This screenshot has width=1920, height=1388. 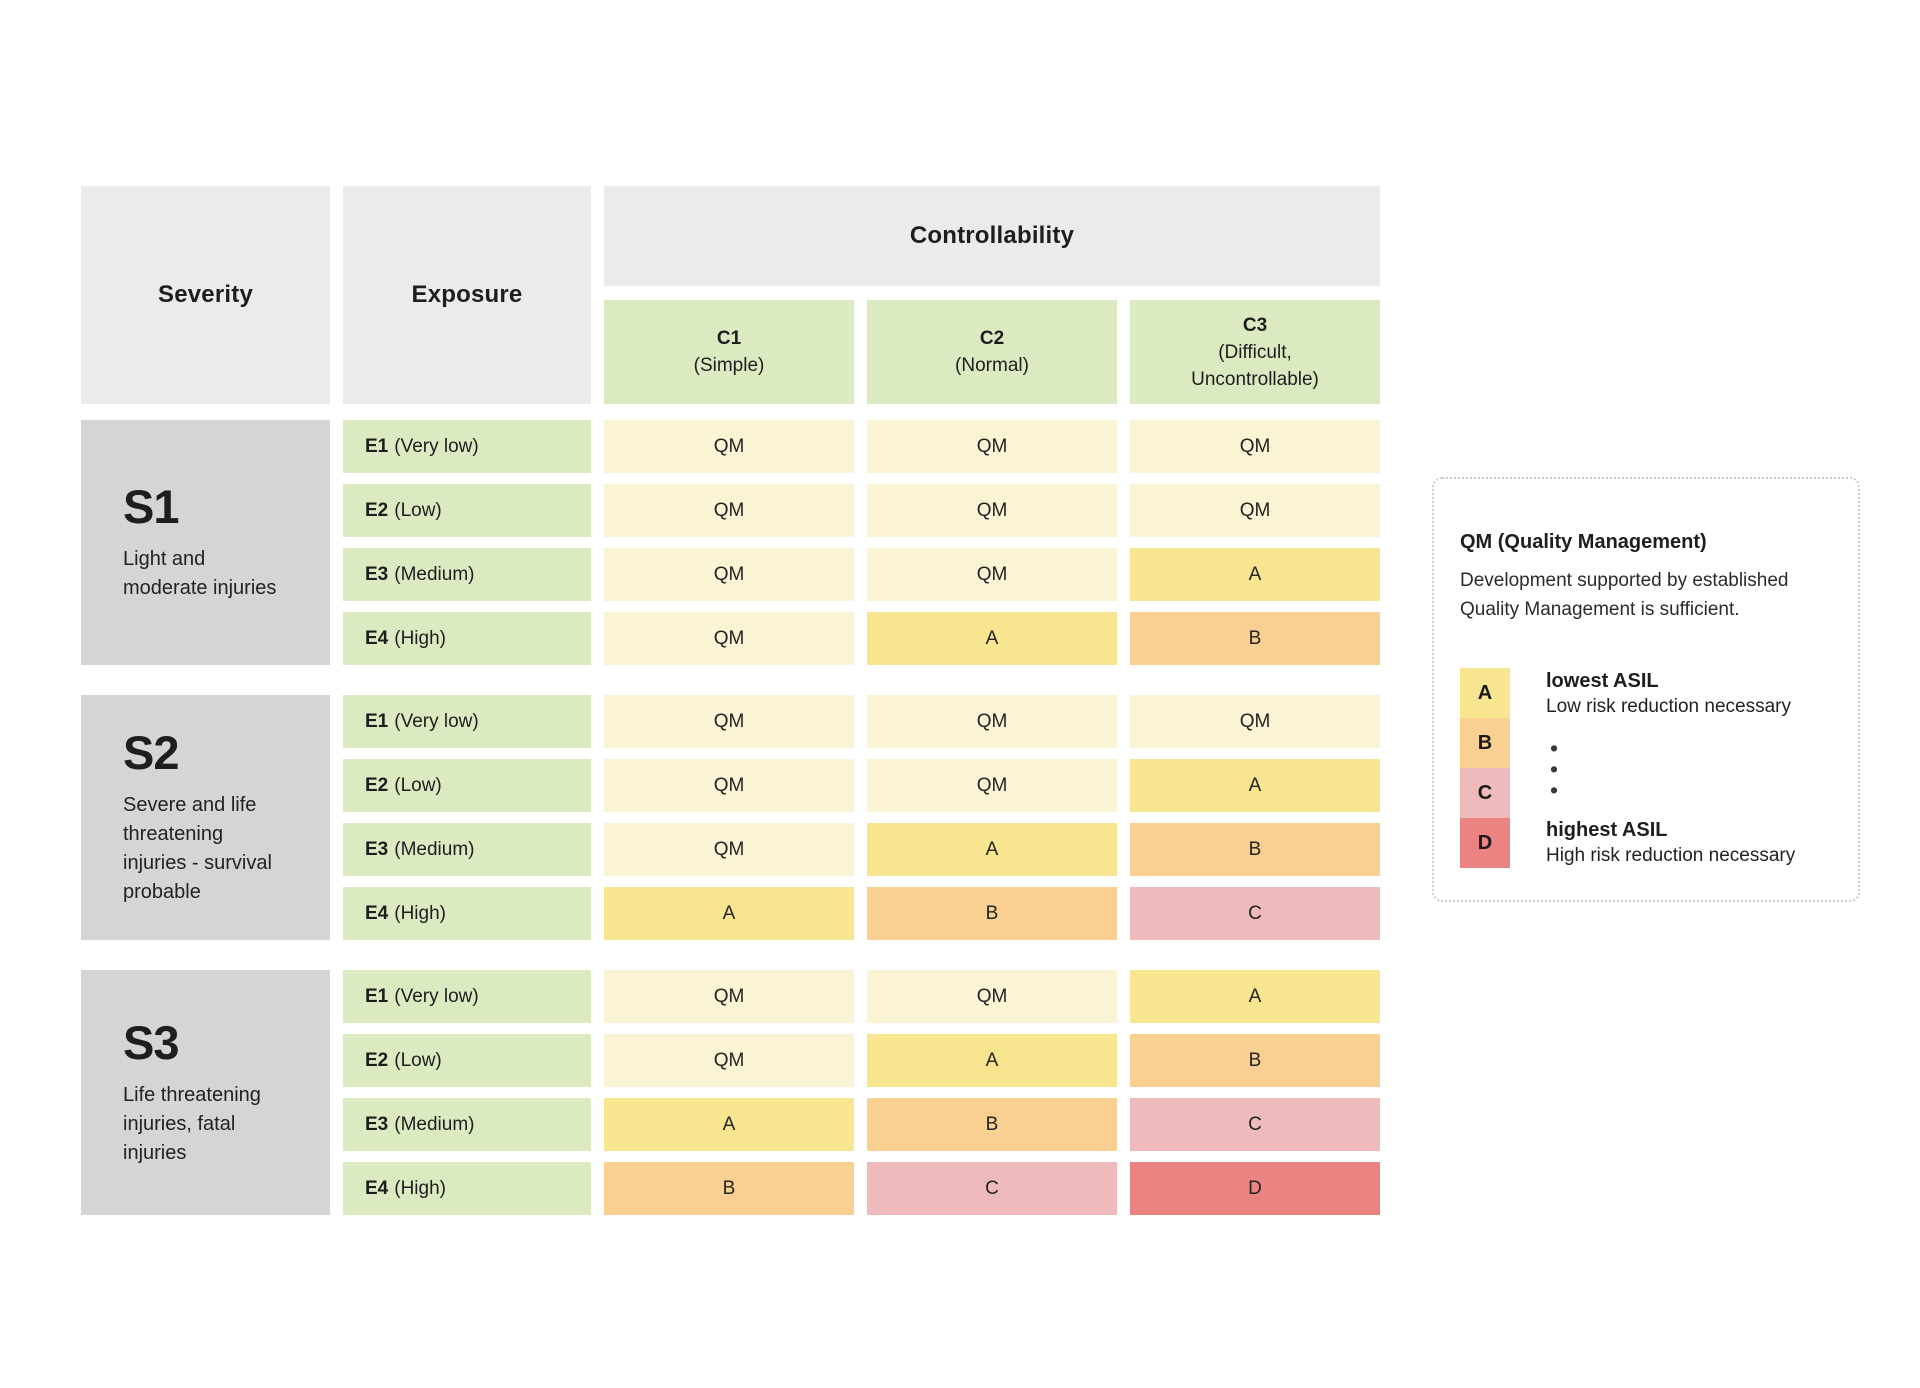 I want to click on asil-cell-s2-e4-c2: B, so click(x=992, y=913).